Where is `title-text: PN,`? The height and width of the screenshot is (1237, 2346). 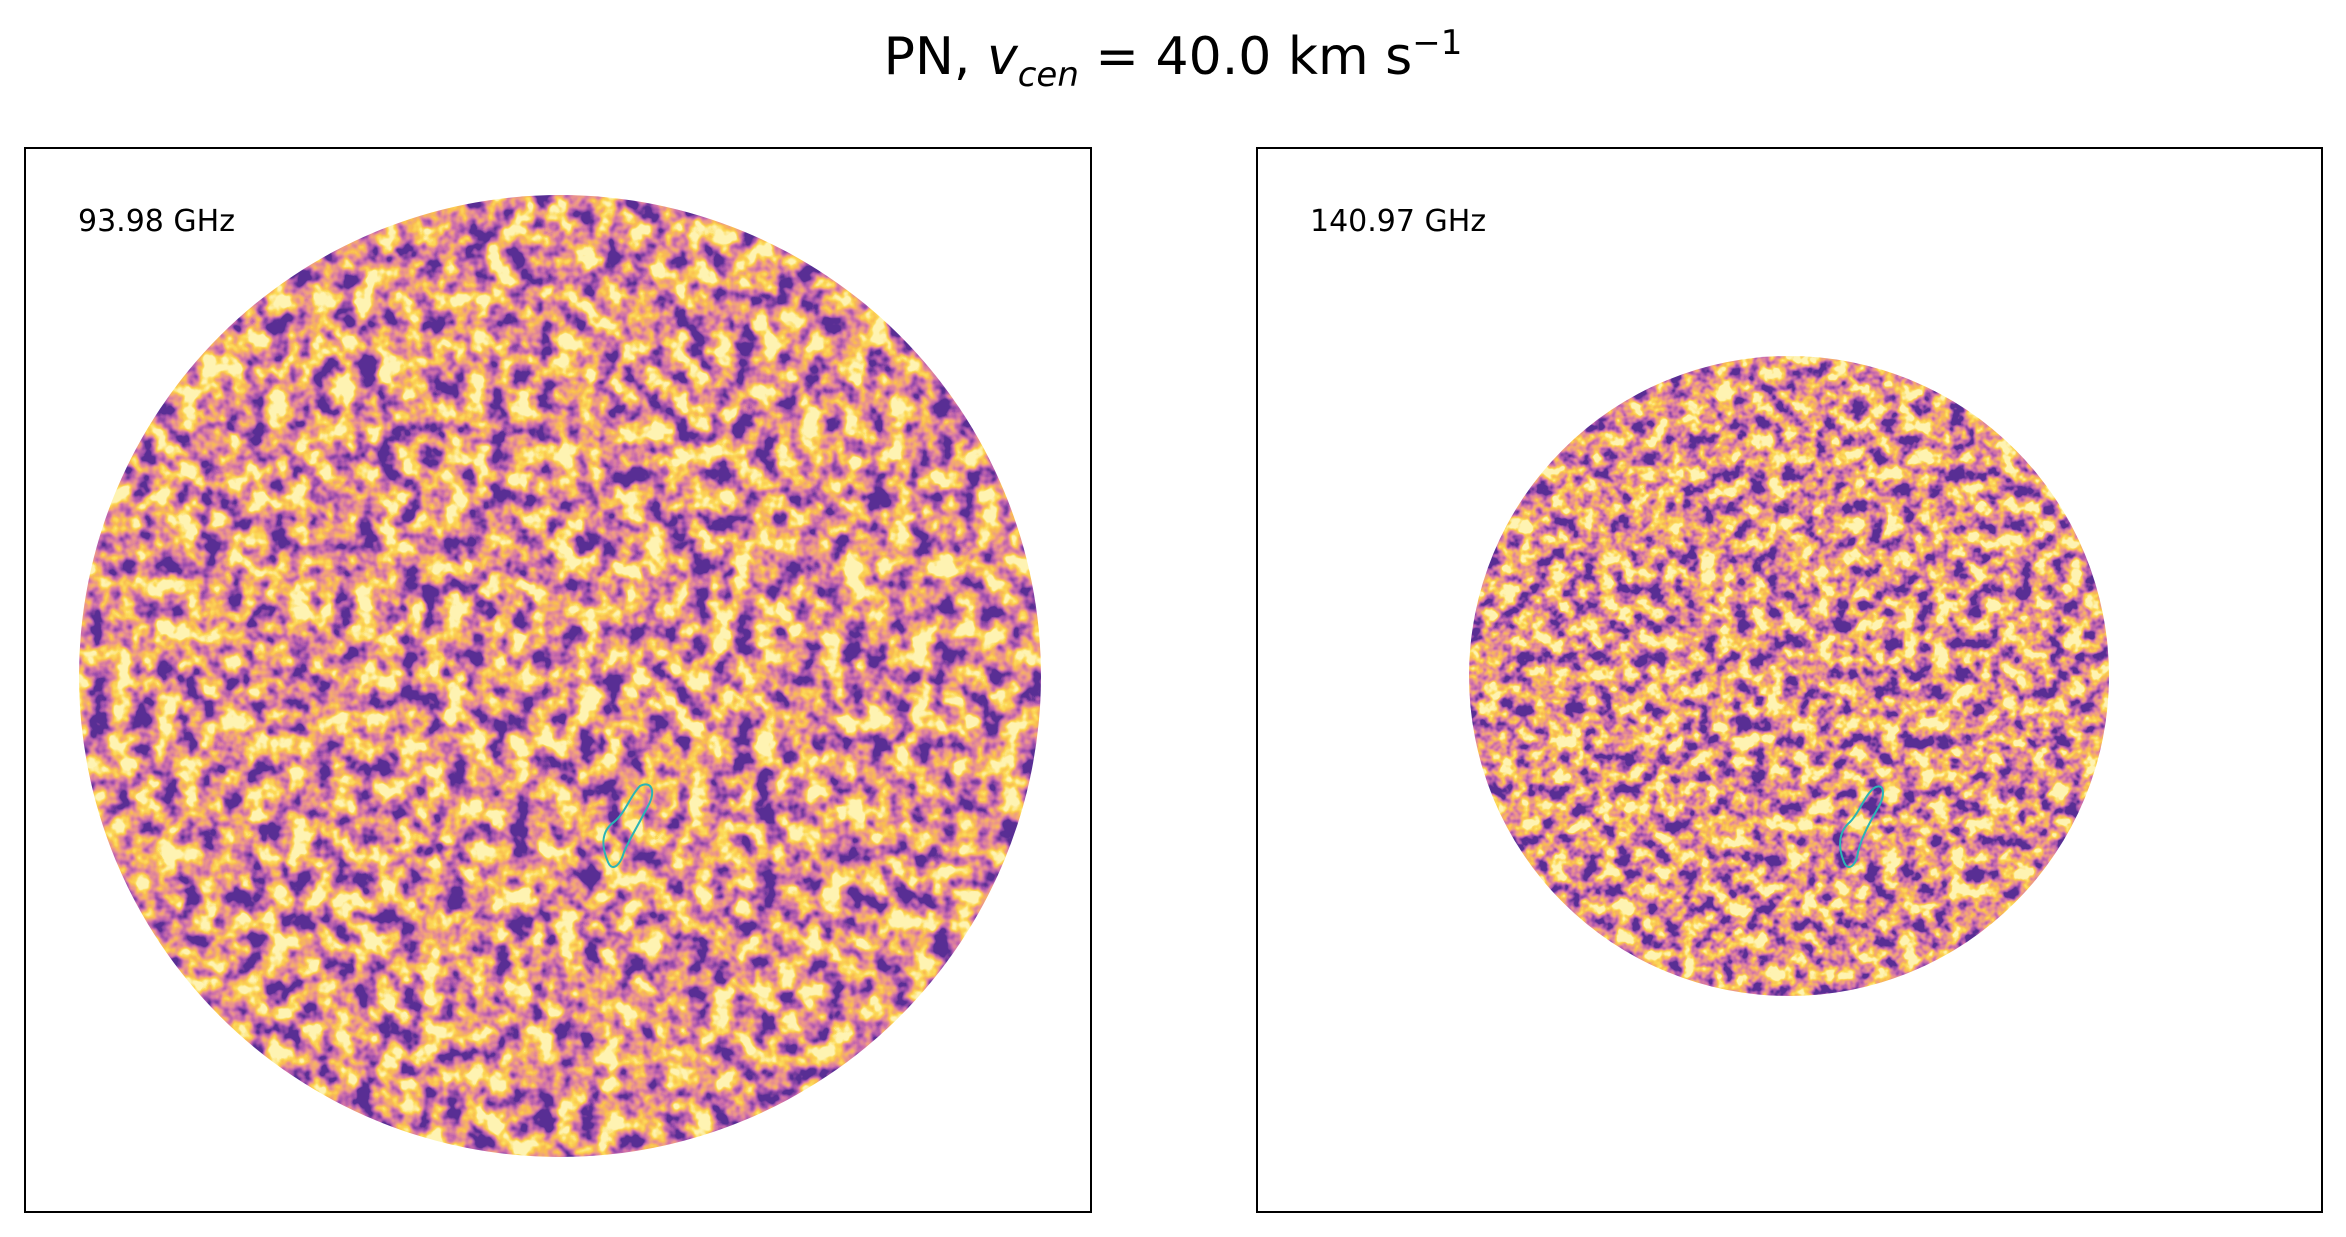 title-text: PN, is located at coordinates (935, 57).